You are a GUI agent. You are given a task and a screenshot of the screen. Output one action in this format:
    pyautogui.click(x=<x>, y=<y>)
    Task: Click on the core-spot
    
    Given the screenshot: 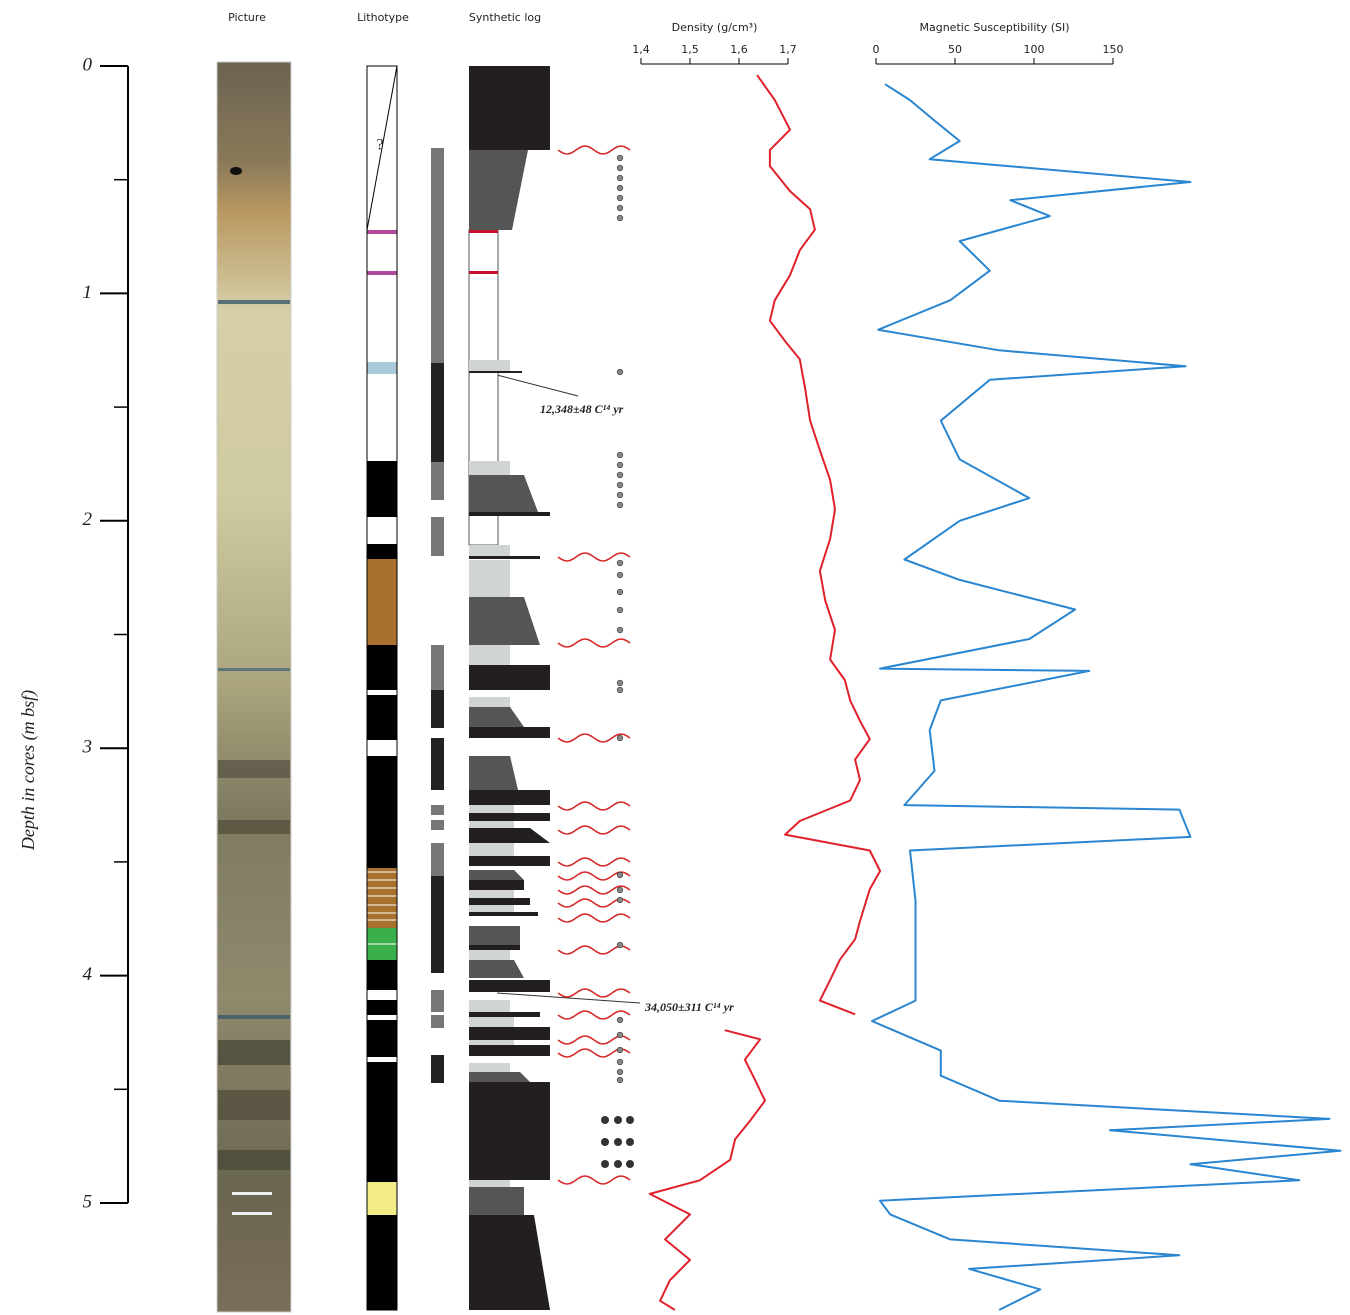 What is the action you would take?
    pyautogui.click(x=236, y=171)
    